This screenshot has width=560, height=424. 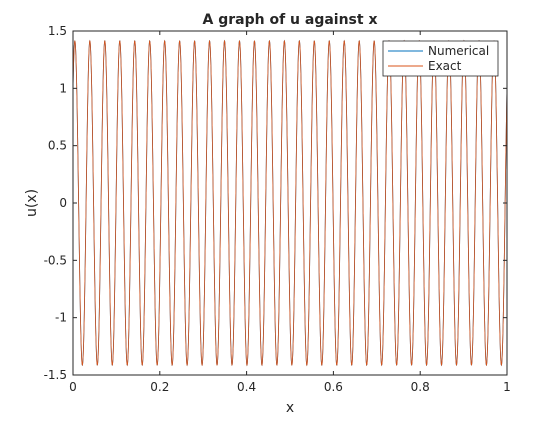 I want to click on y-tick-label: 1.5, so click(x=57, y=31).